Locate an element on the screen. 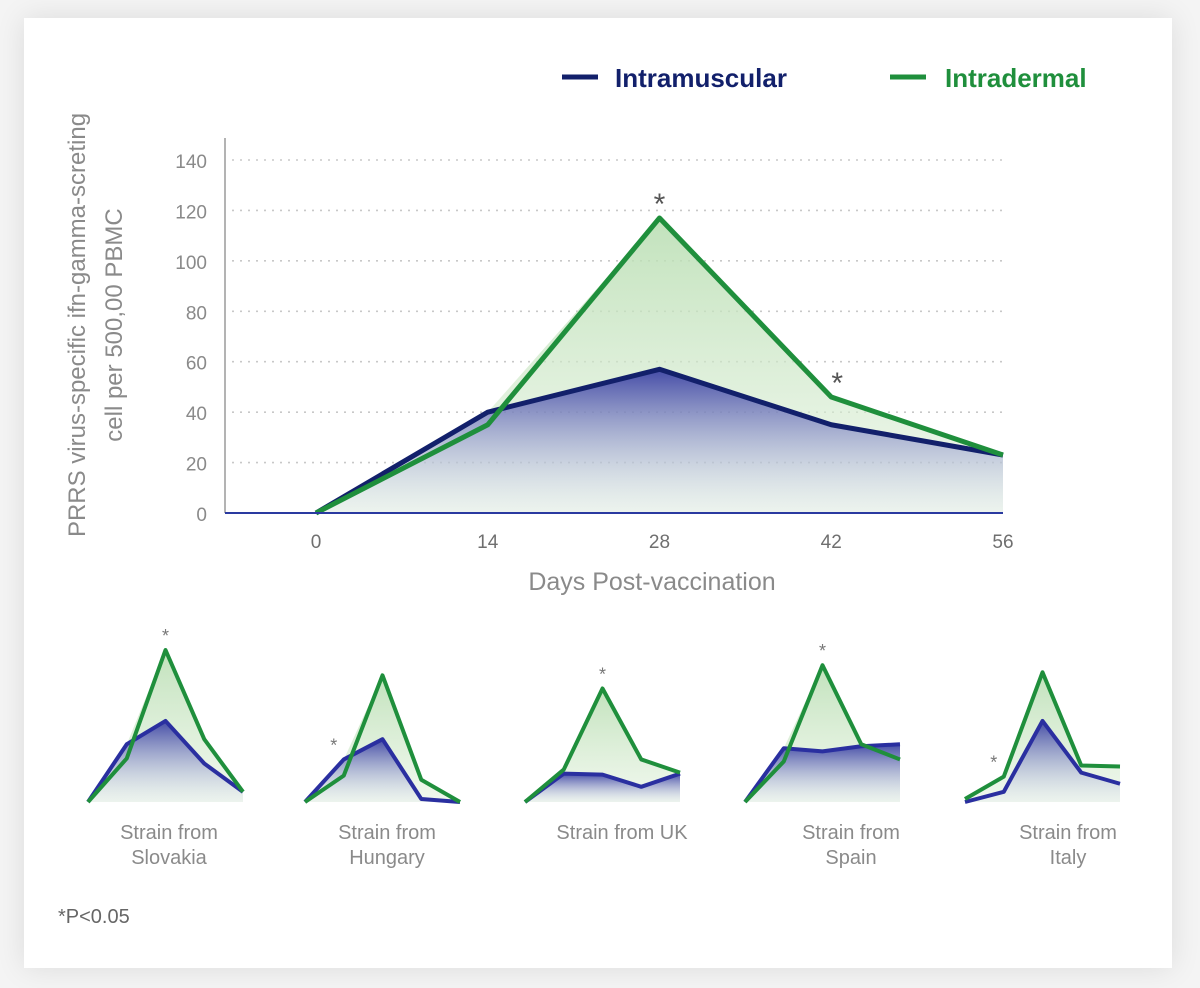 The height and width of the screenshot is (988, 1200). y-axis-ticks: 0 20 40 60 80 100 120 140 is located at coordinates (191, 339).